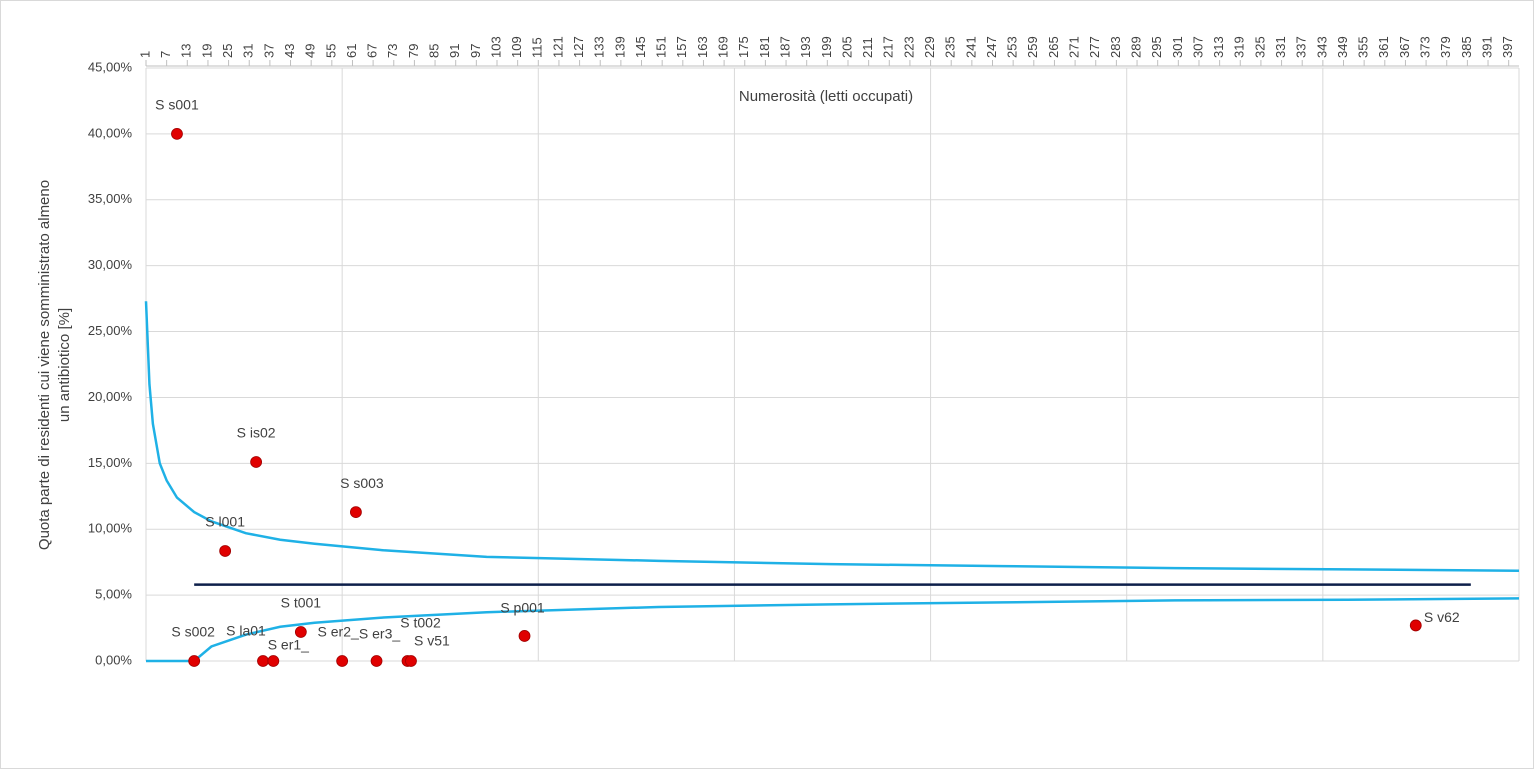  Describe the element at coordinates (1094, 47) in the screenshot. I see `x-tick-label: 277` at that location.